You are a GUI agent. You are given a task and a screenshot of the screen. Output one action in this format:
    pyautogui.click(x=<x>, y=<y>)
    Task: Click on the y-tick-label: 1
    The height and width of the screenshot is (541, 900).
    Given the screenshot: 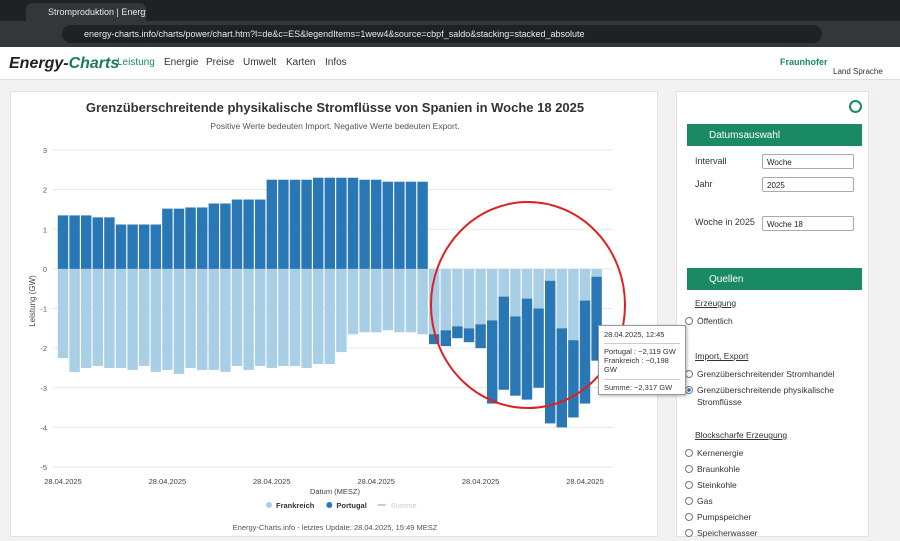 What is the action you would take?
    pyautogui.click(x=45, y=229)
    